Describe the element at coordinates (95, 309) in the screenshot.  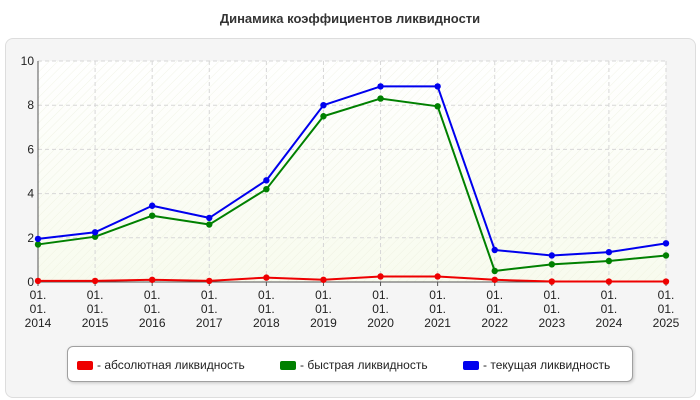
I see `x-tick-label: 01. 01. 2015` at that location.